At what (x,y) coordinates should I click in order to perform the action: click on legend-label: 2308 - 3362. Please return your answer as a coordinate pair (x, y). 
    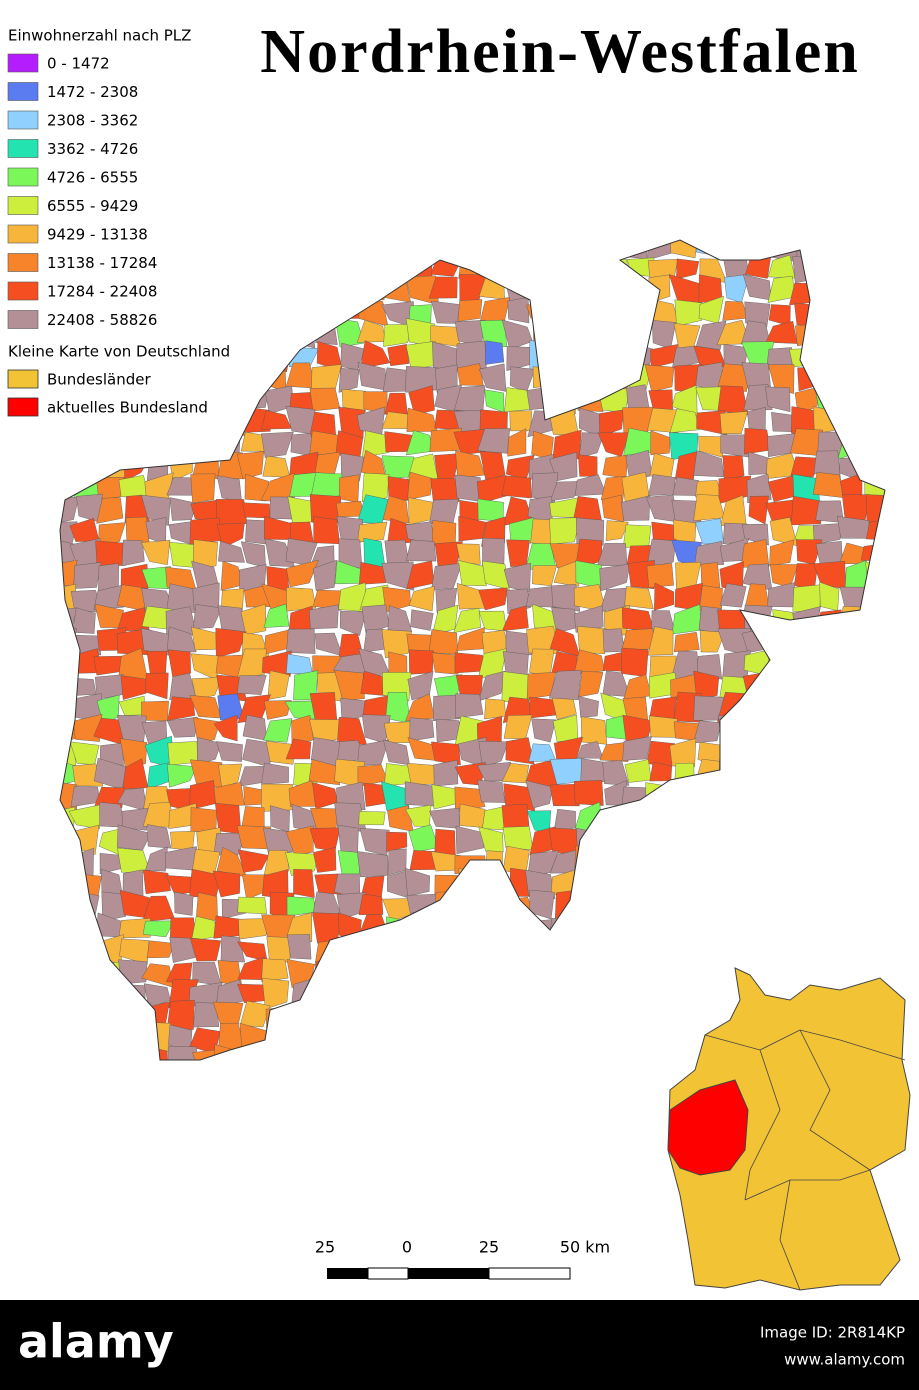
    Looking at the image, I should click on (92, 121).